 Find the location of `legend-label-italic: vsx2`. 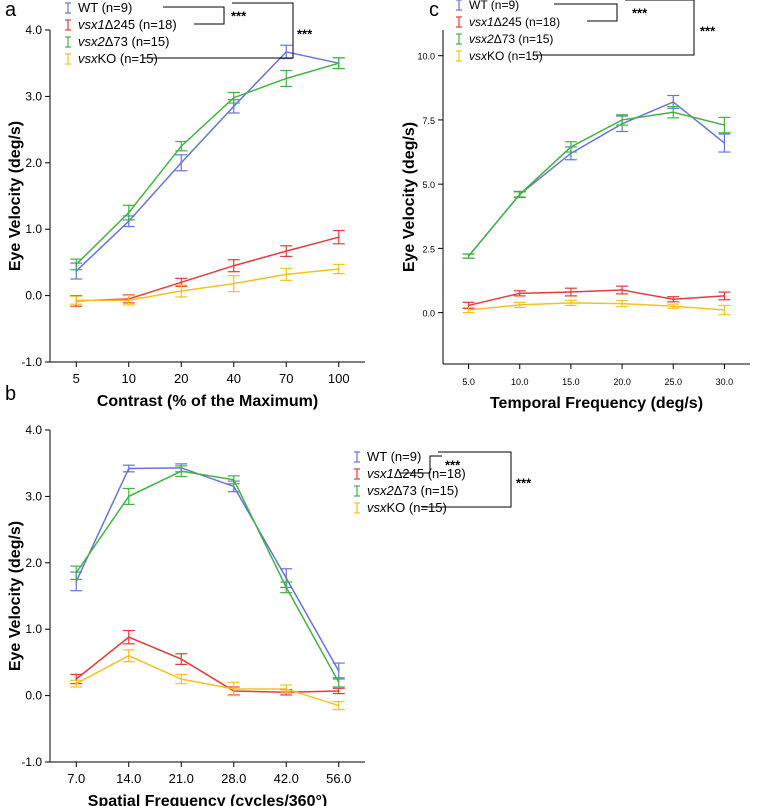

legend-label-italic: vsx2 is located at coordinates (381, 490).